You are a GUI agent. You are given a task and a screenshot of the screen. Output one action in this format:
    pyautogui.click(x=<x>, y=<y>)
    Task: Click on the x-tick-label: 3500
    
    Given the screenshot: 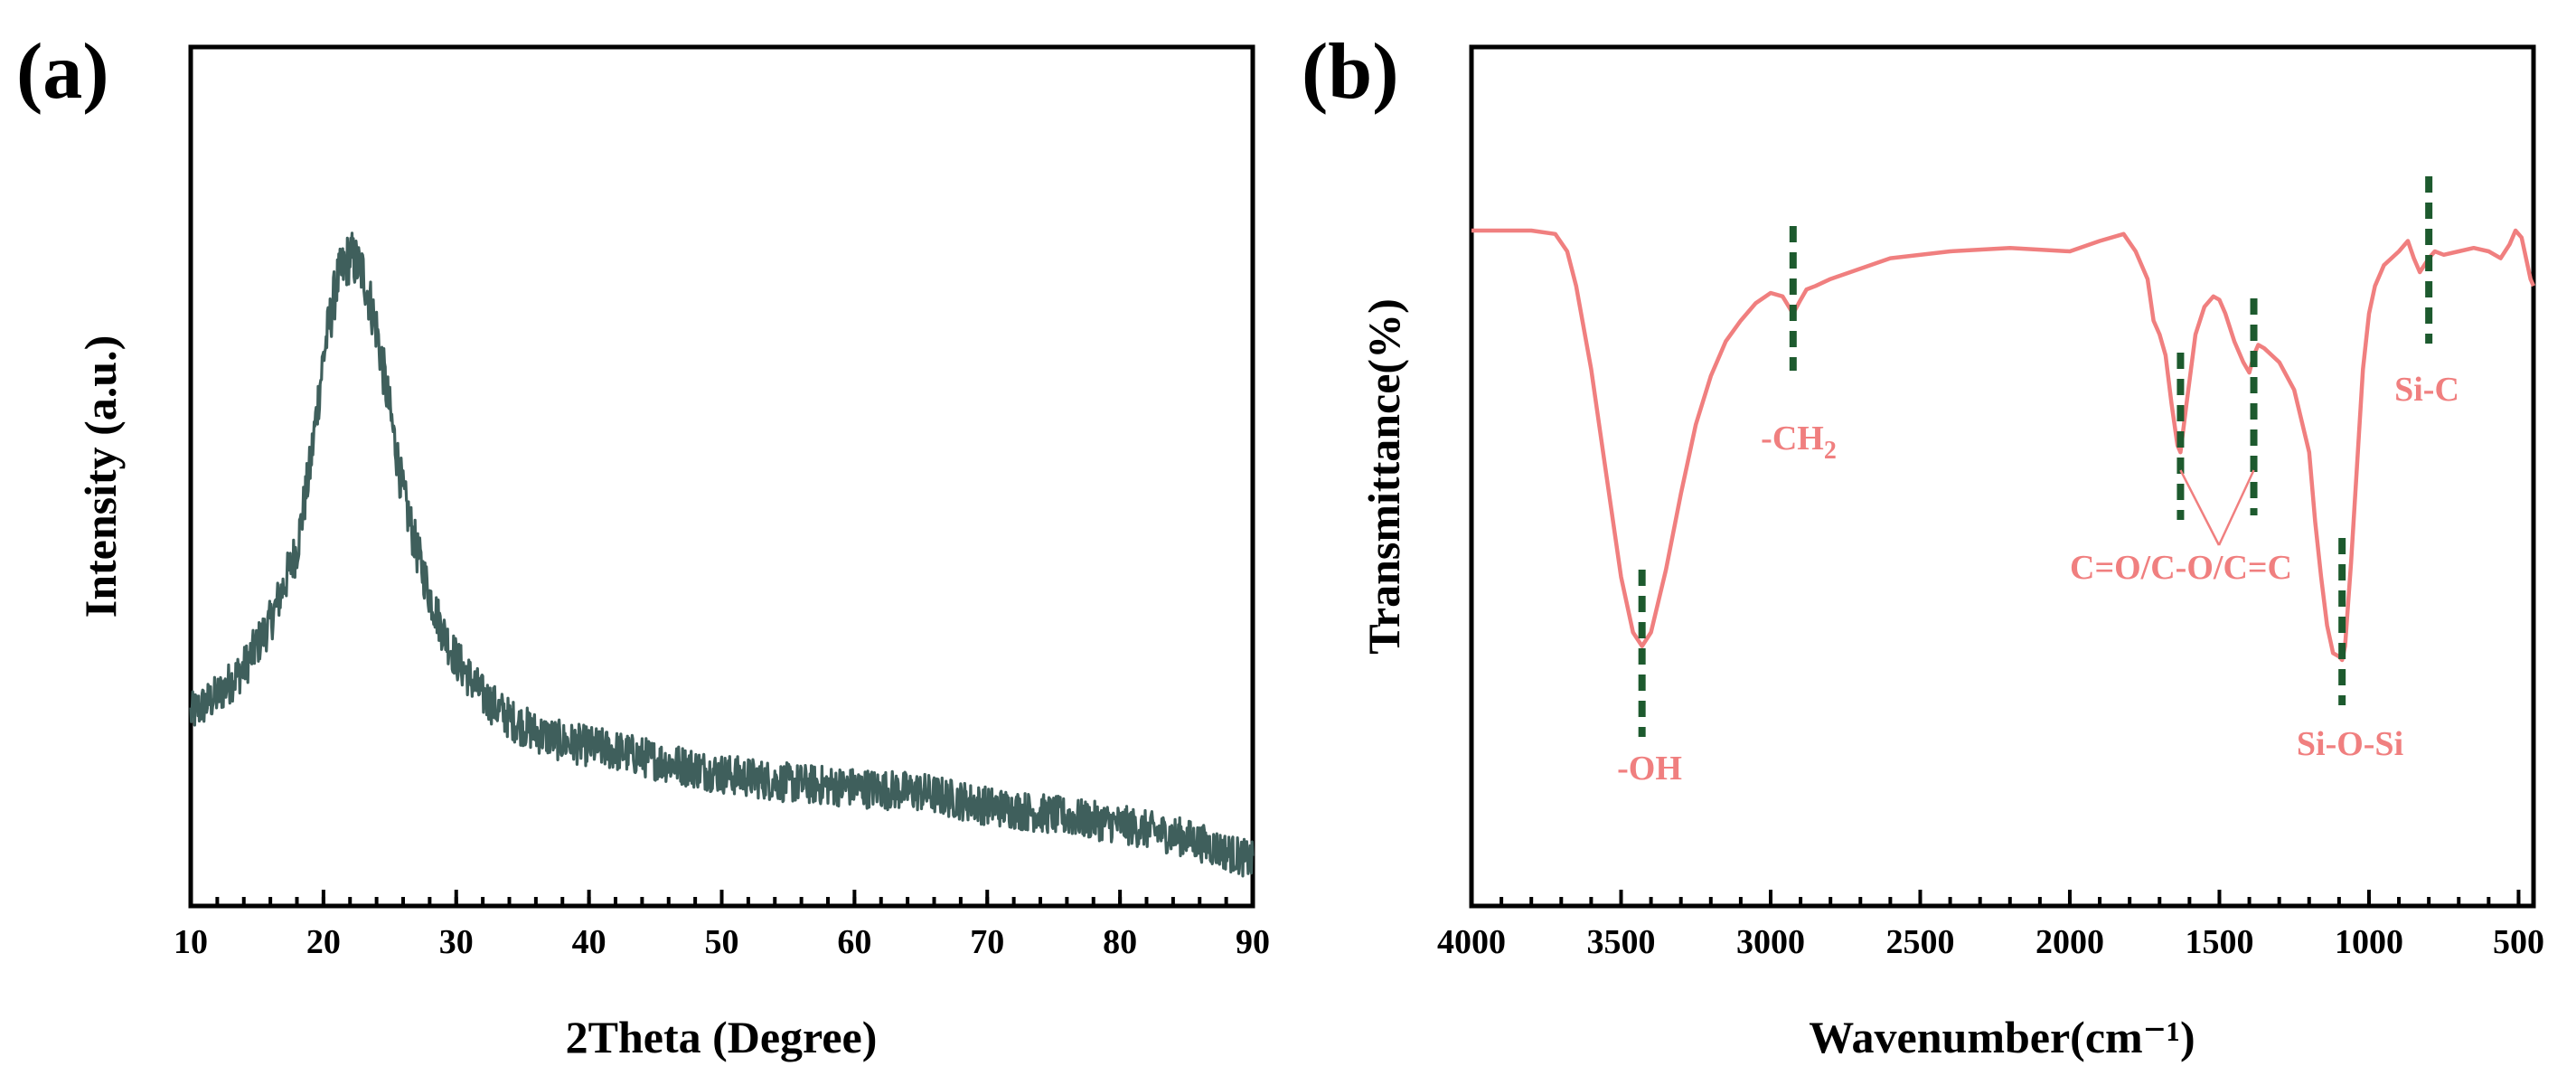 What is the action you would take?
    pyautogui.click(x=1620, y=942)
    